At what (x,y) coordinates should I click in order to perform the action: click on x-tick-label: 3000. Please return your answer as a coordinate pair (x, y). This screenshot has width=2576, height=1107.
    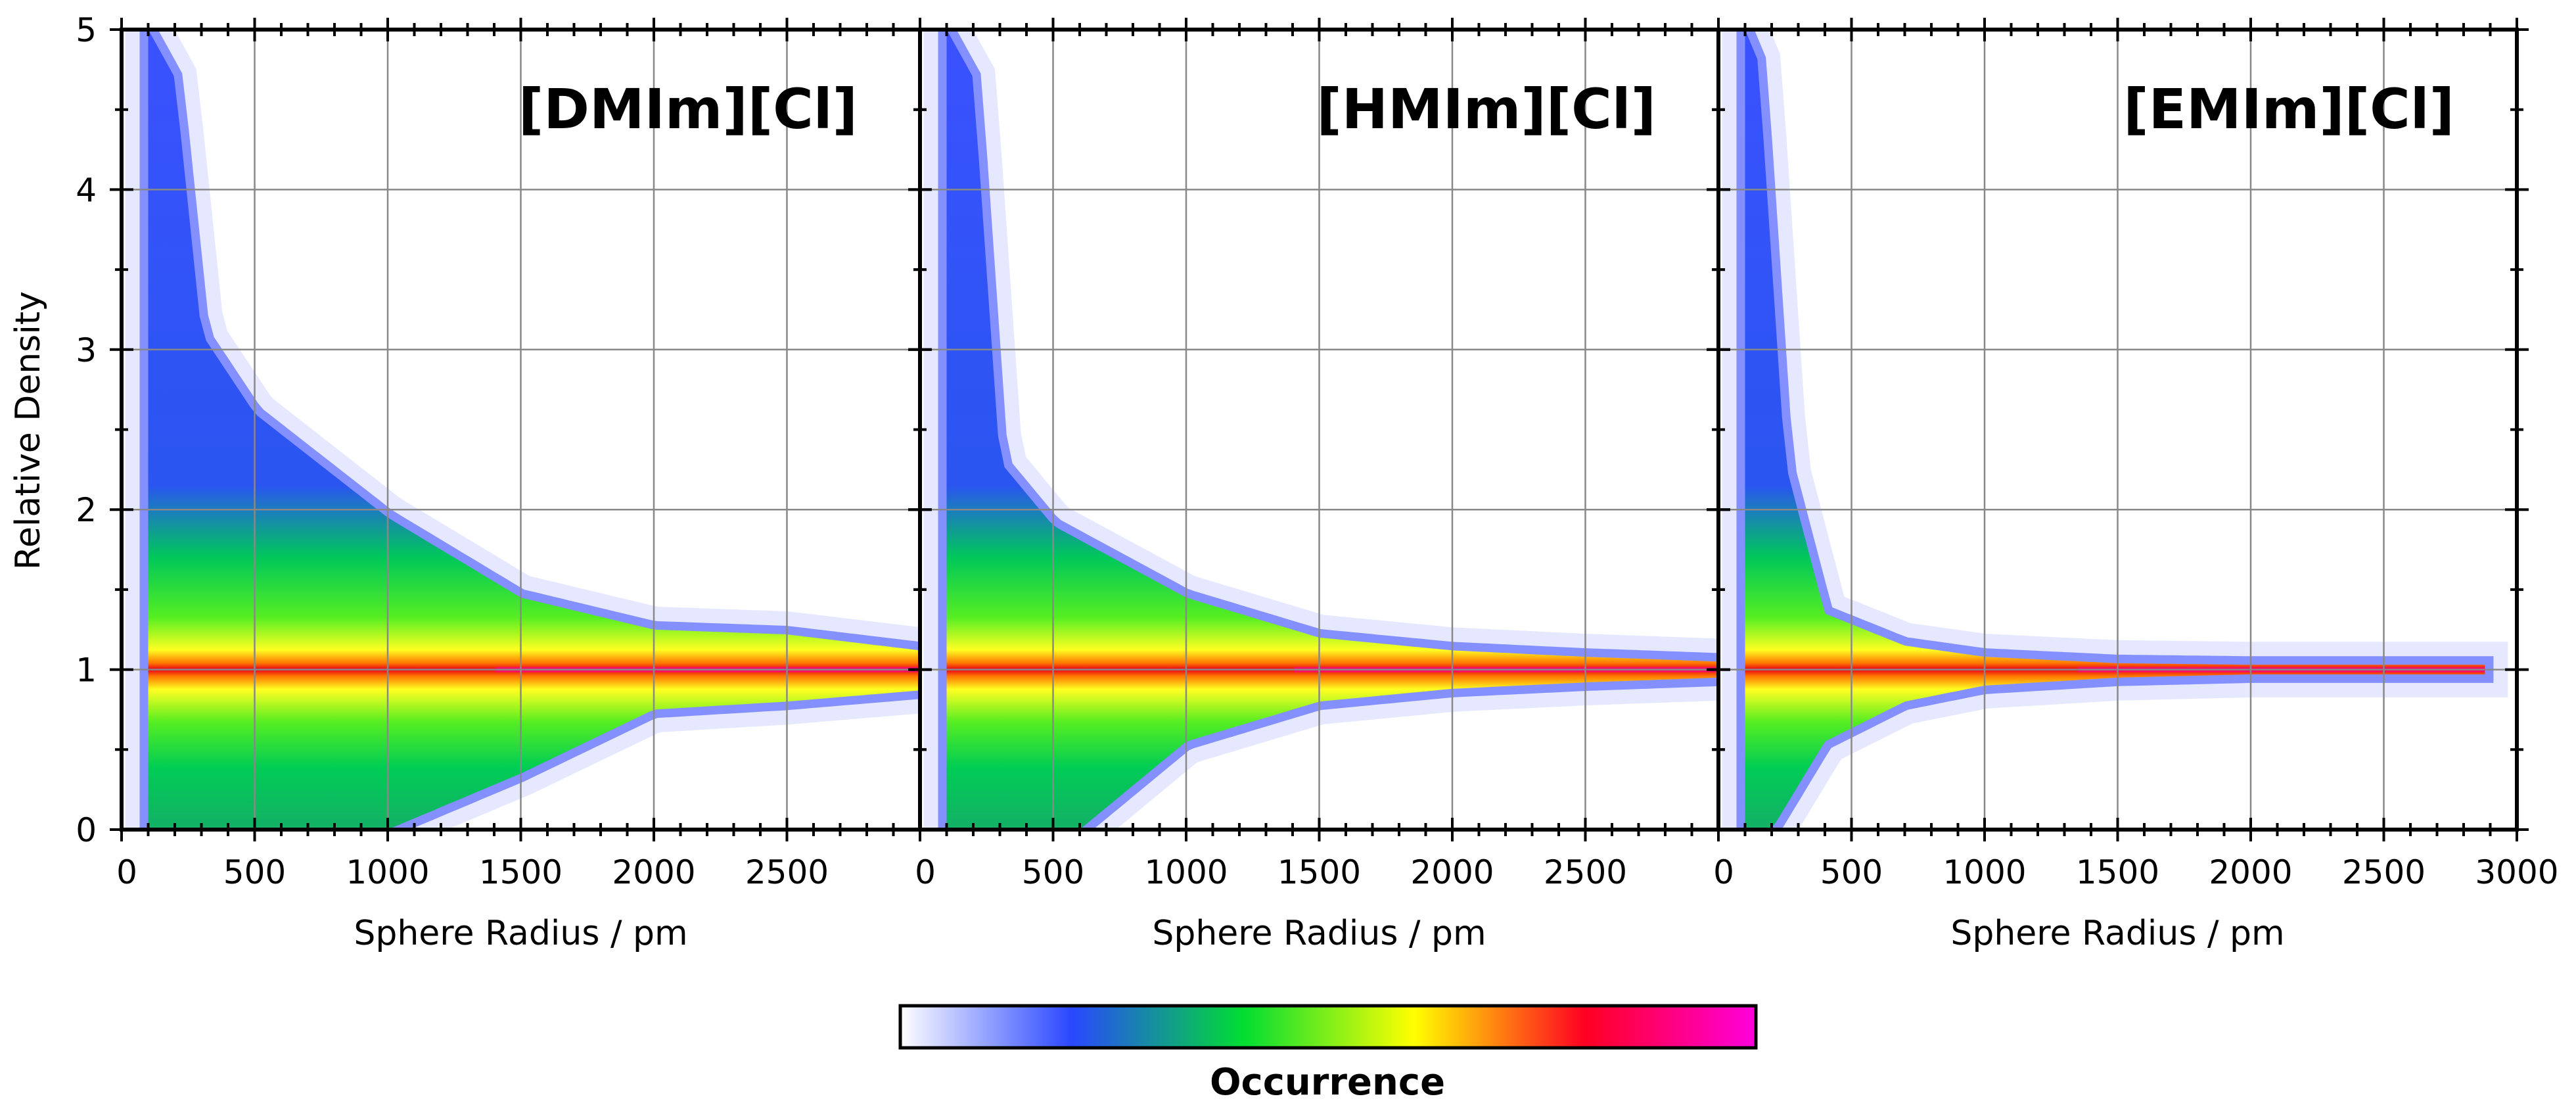
    Looking at the image, I should click on (2516, 872).